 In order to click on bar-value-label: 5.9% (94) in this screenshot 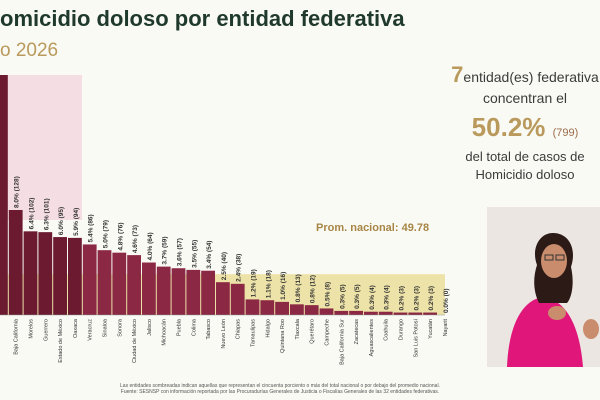, I will do `click(76, 222)`.